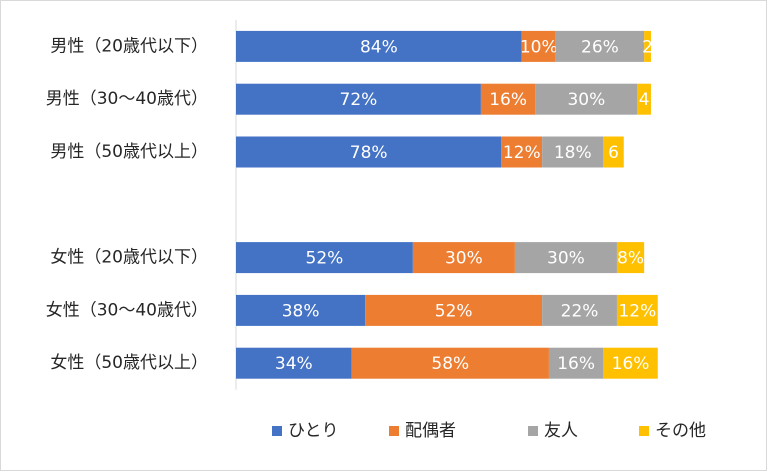 This screenshot has width=767, height=471. What do you see at coordinates (127, 310) in the screenshot?
I see `category-label: 女性（30～40歳代）` at bounding box center [127, 310].